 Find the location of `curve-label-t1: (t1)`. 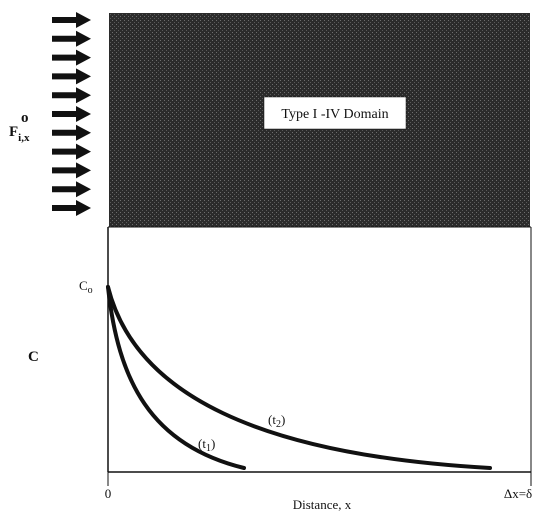

curve-label-t1: (t1) is located at coordinates (206, 445).